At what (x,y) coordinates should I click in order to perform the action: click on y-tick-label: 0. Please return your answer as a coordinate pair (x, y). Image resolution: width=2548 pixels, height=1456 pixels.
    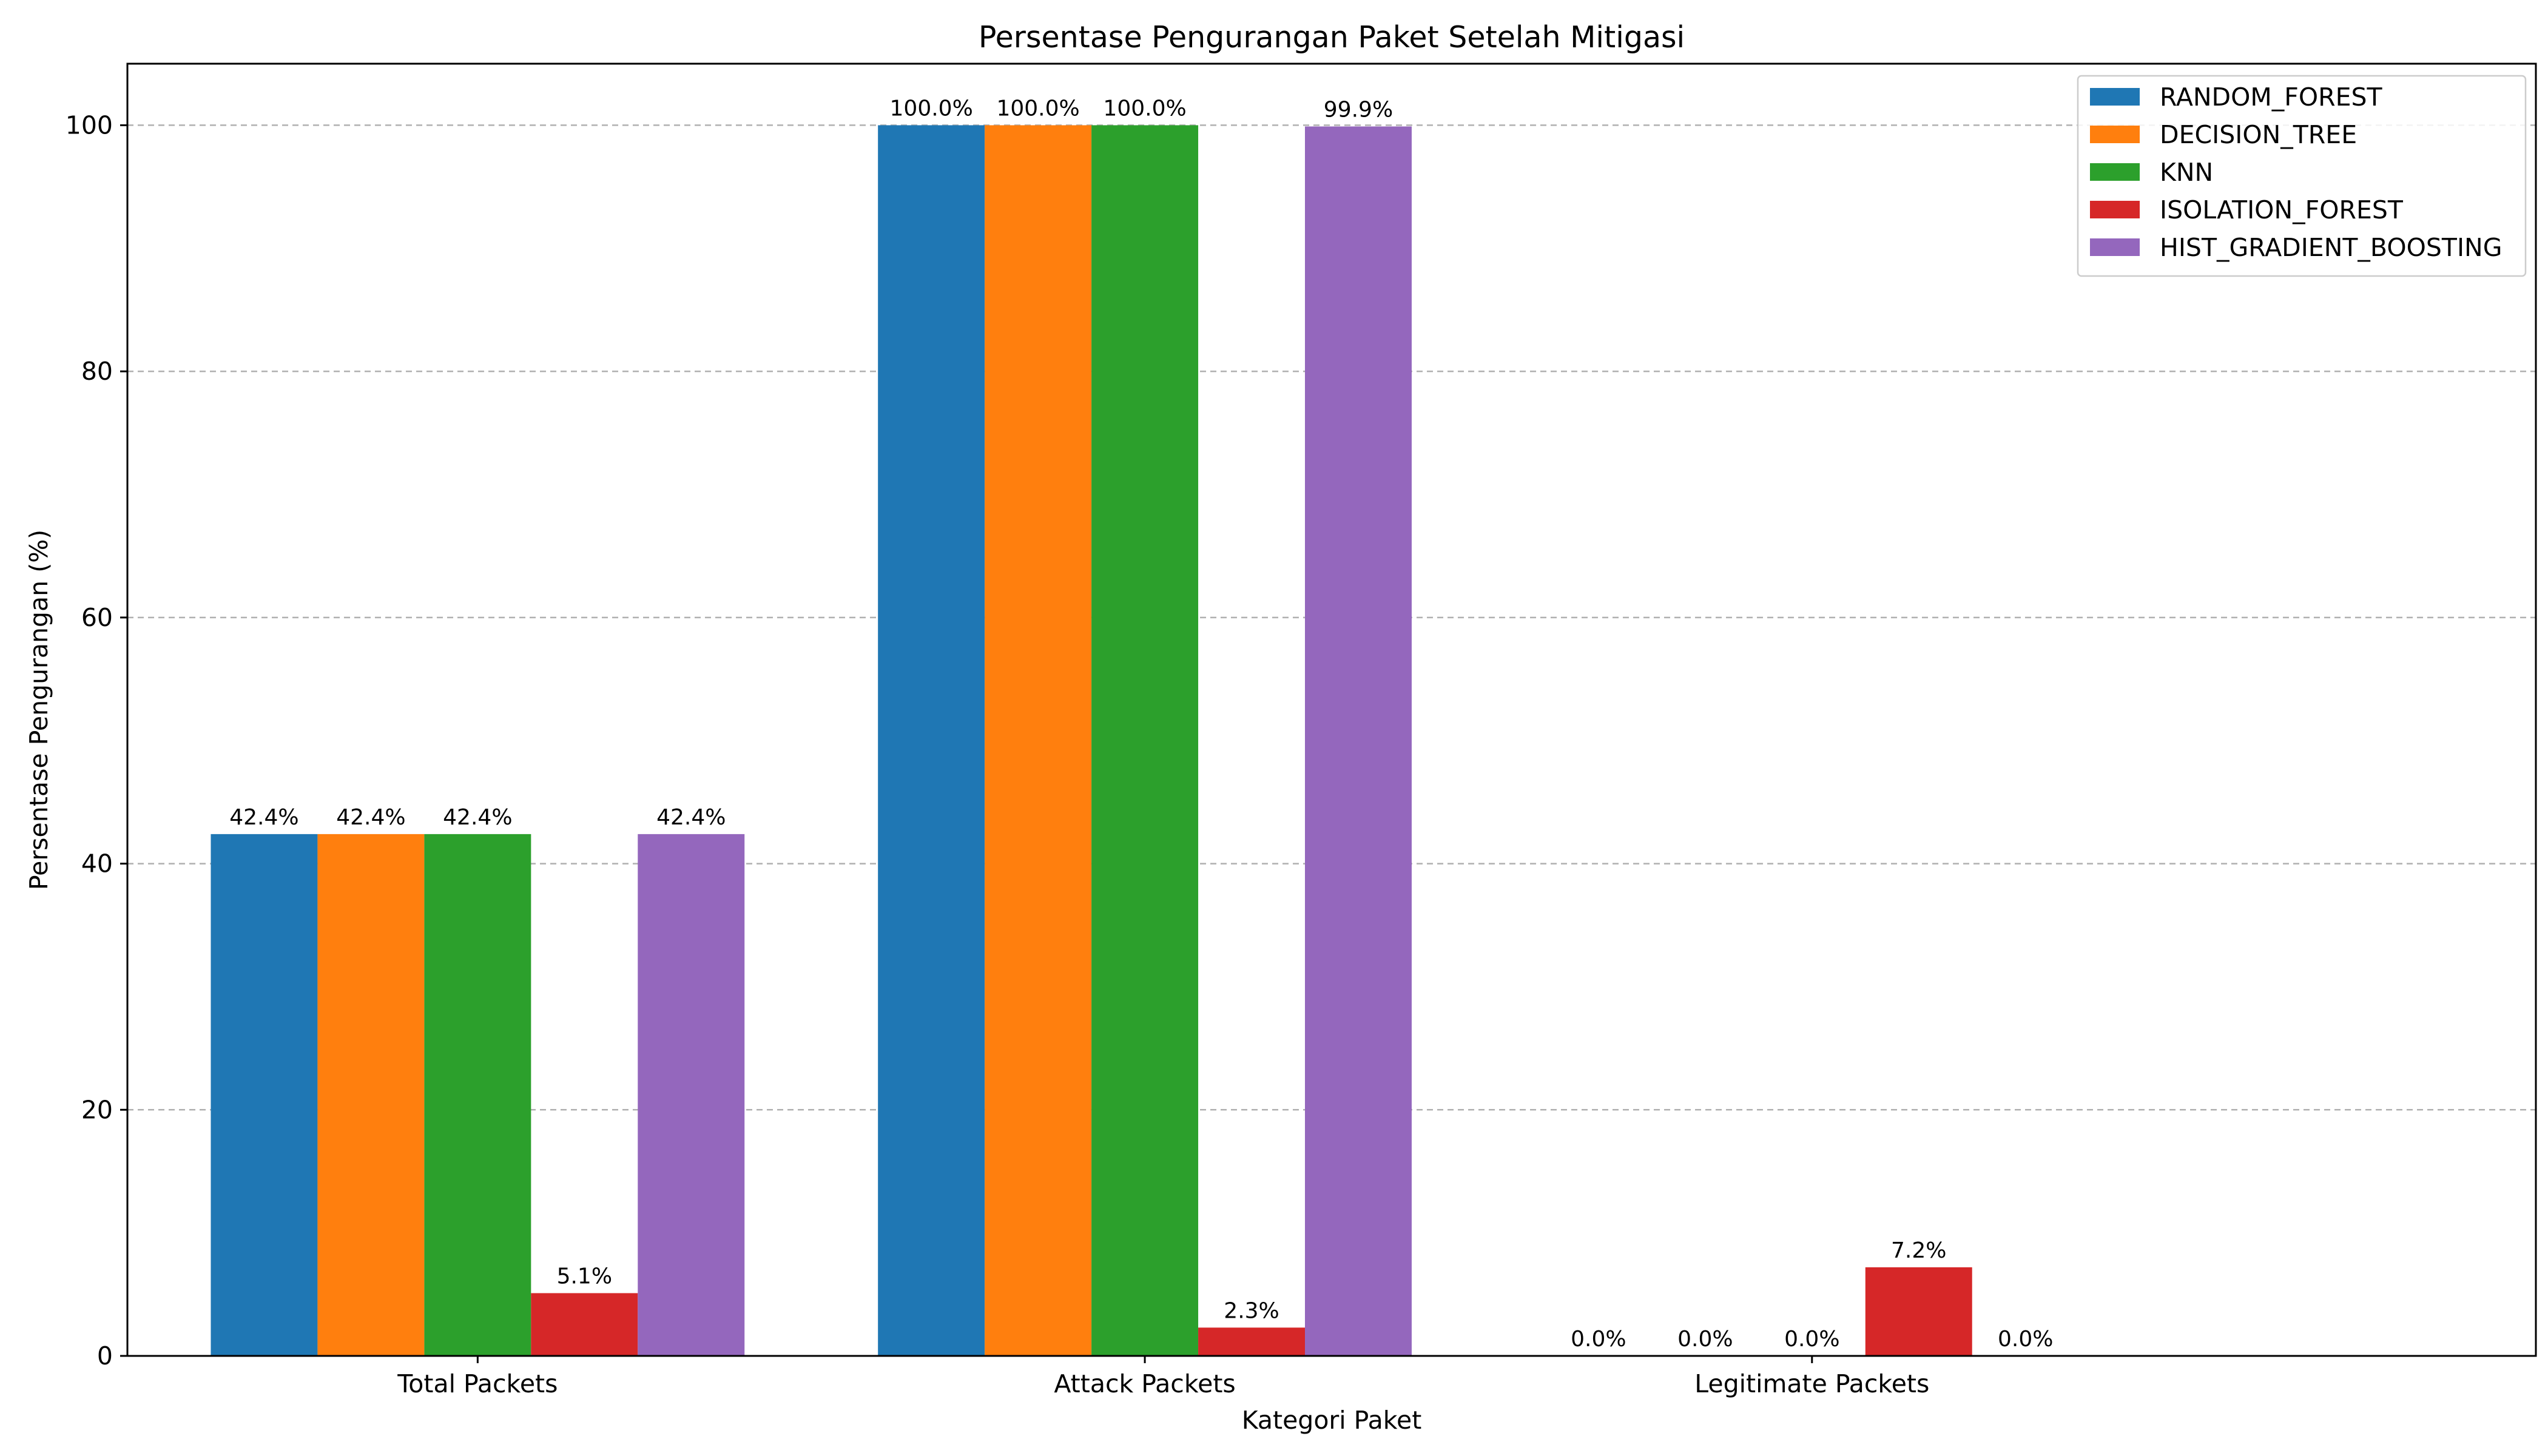
    Looking at the image, I should click on (105, 1355).